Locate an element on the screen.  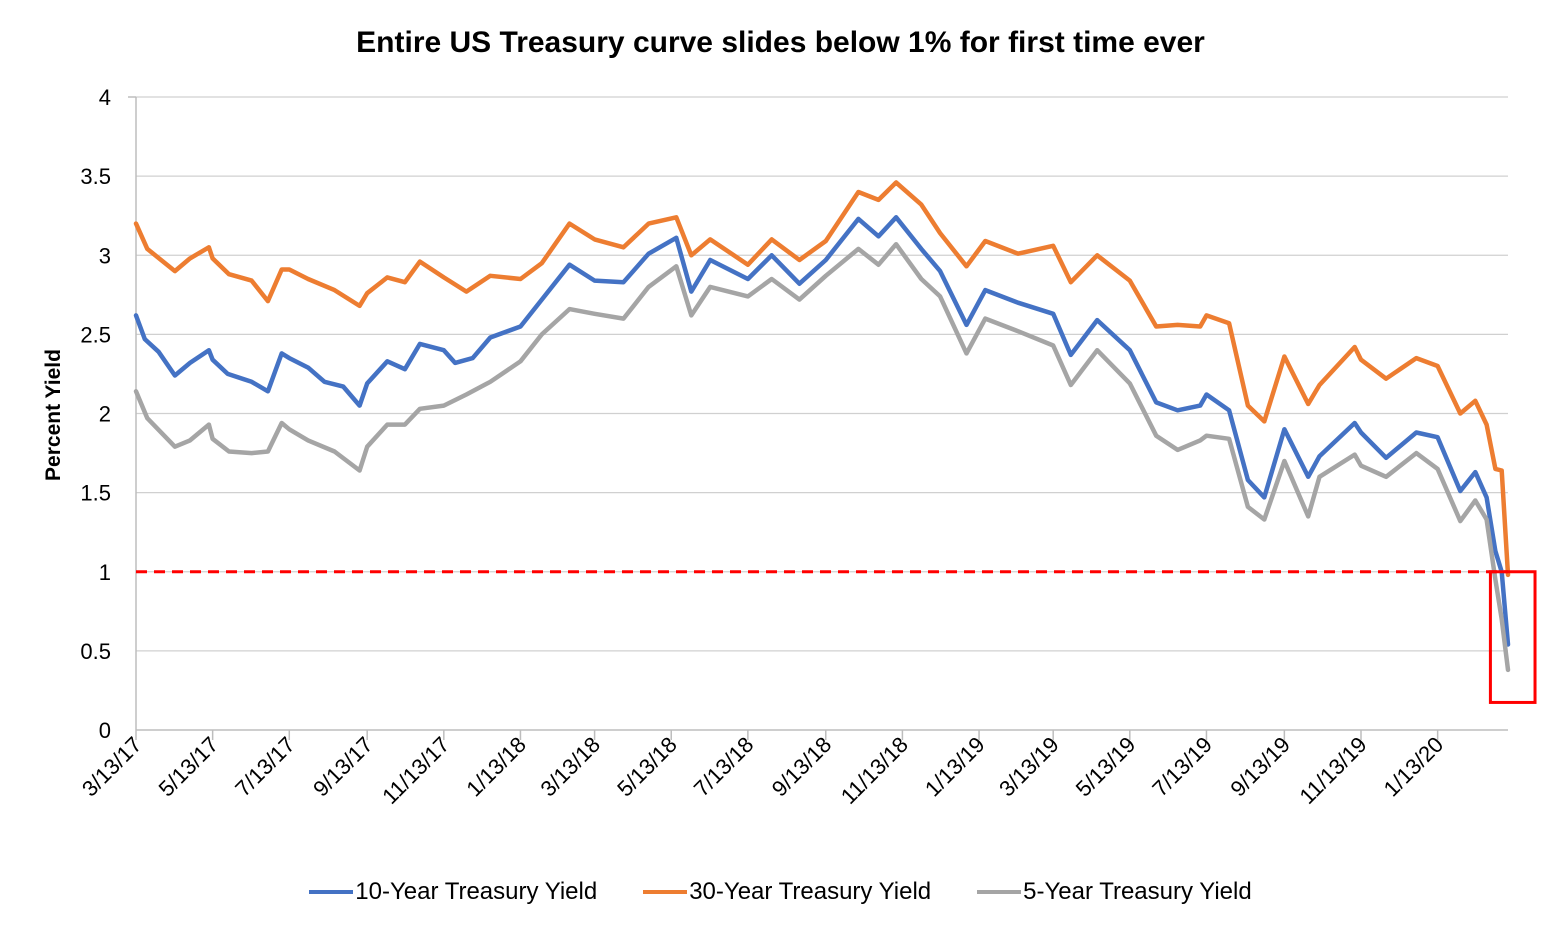
x-tick-label: 3/13/18 is located at coordinates (571, 767).